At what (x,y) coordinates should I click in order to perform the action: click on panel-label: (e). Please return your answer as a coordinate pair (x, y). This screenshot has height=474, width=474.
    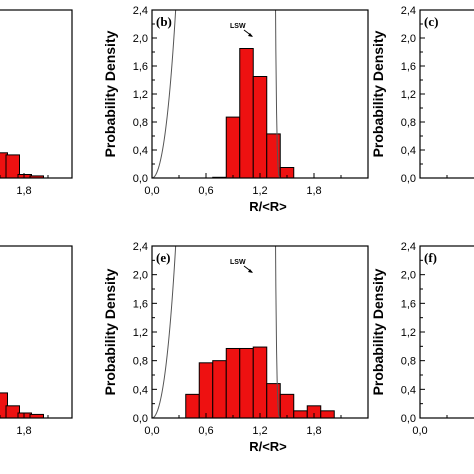
    Looking at the image, I should click on (163, 257).